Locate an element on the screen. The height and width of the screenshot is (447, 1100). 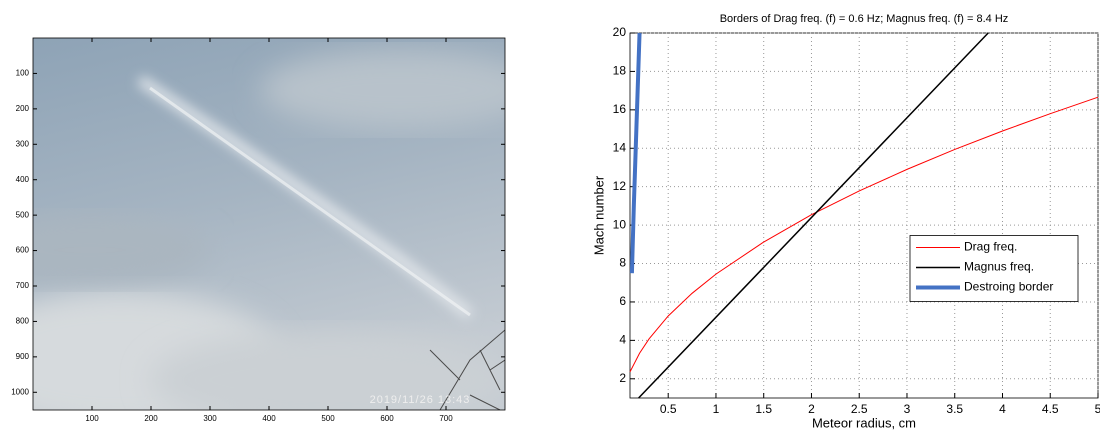
y-tick-label: 200 is located at coordinates (23, 108).